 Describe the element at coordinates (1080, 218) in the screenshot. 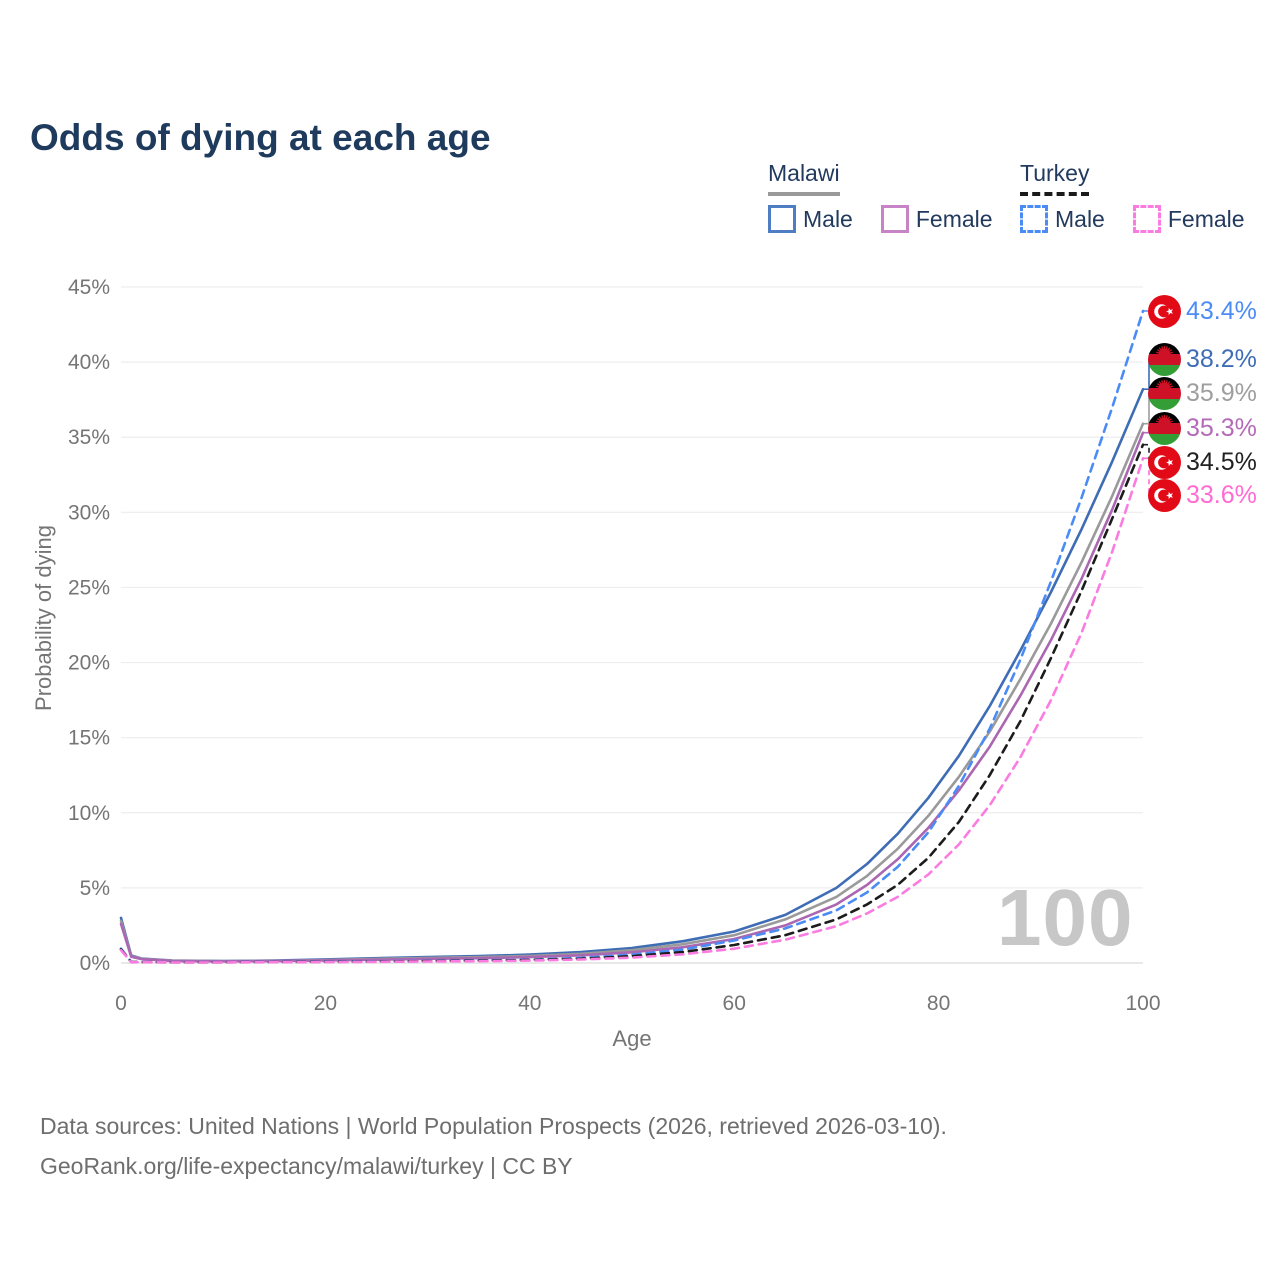

I see `legend-label-turkey-male: Male` at that location.